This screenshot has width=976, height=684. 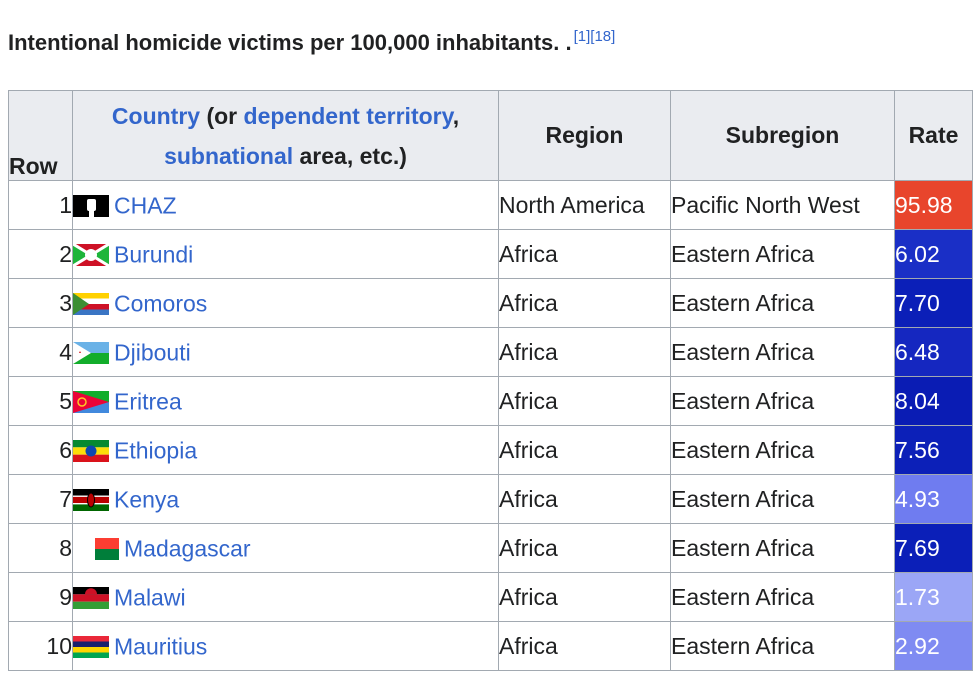 I want to click on country-cell: Djibouti, so click(x=285, y=352).